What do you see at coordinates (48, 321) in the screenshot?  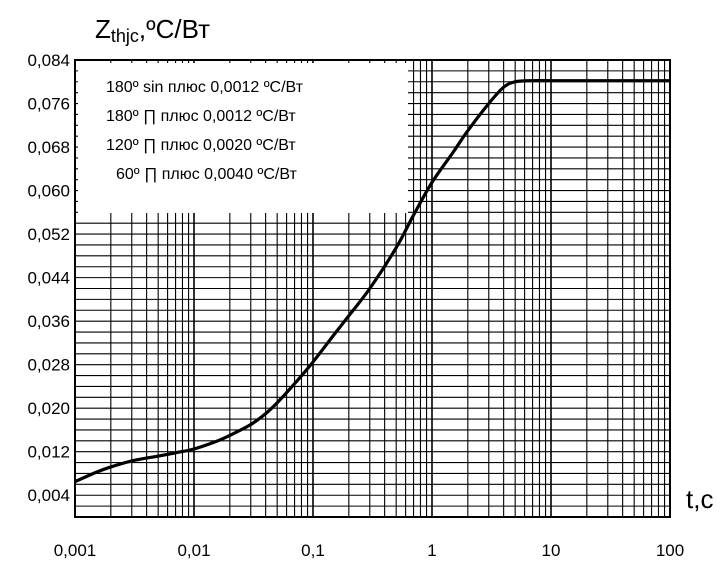 I see `y-tick-label: 0,036` at bounding box center [48, 321].